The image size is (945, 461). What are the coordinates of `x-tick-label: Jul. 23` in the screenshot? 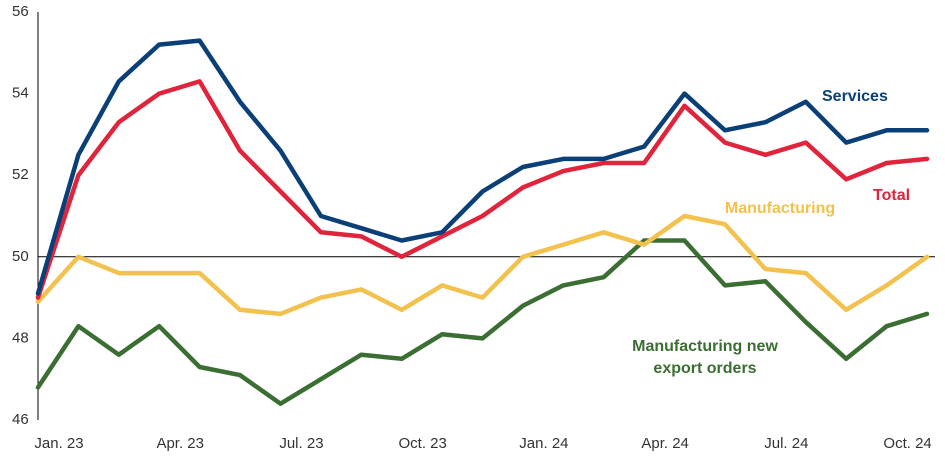 It's located at (301, 443).